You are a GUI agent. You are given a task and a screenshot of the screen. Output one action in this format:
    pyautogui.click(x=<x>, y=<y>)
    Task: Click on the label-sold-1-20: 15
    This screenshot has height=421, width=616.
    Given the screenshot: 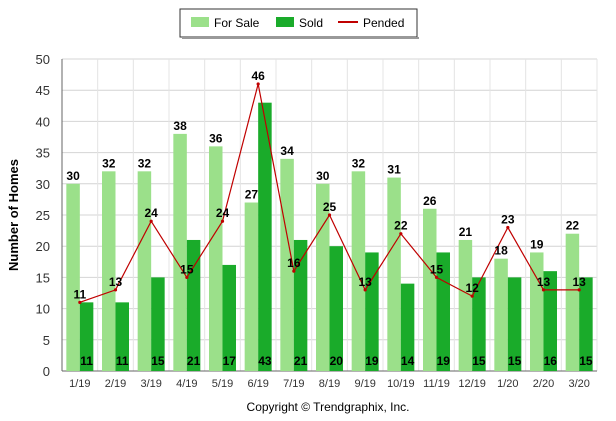 What is the action you would take?
    pyautogui.click(x=515, y=361)
    